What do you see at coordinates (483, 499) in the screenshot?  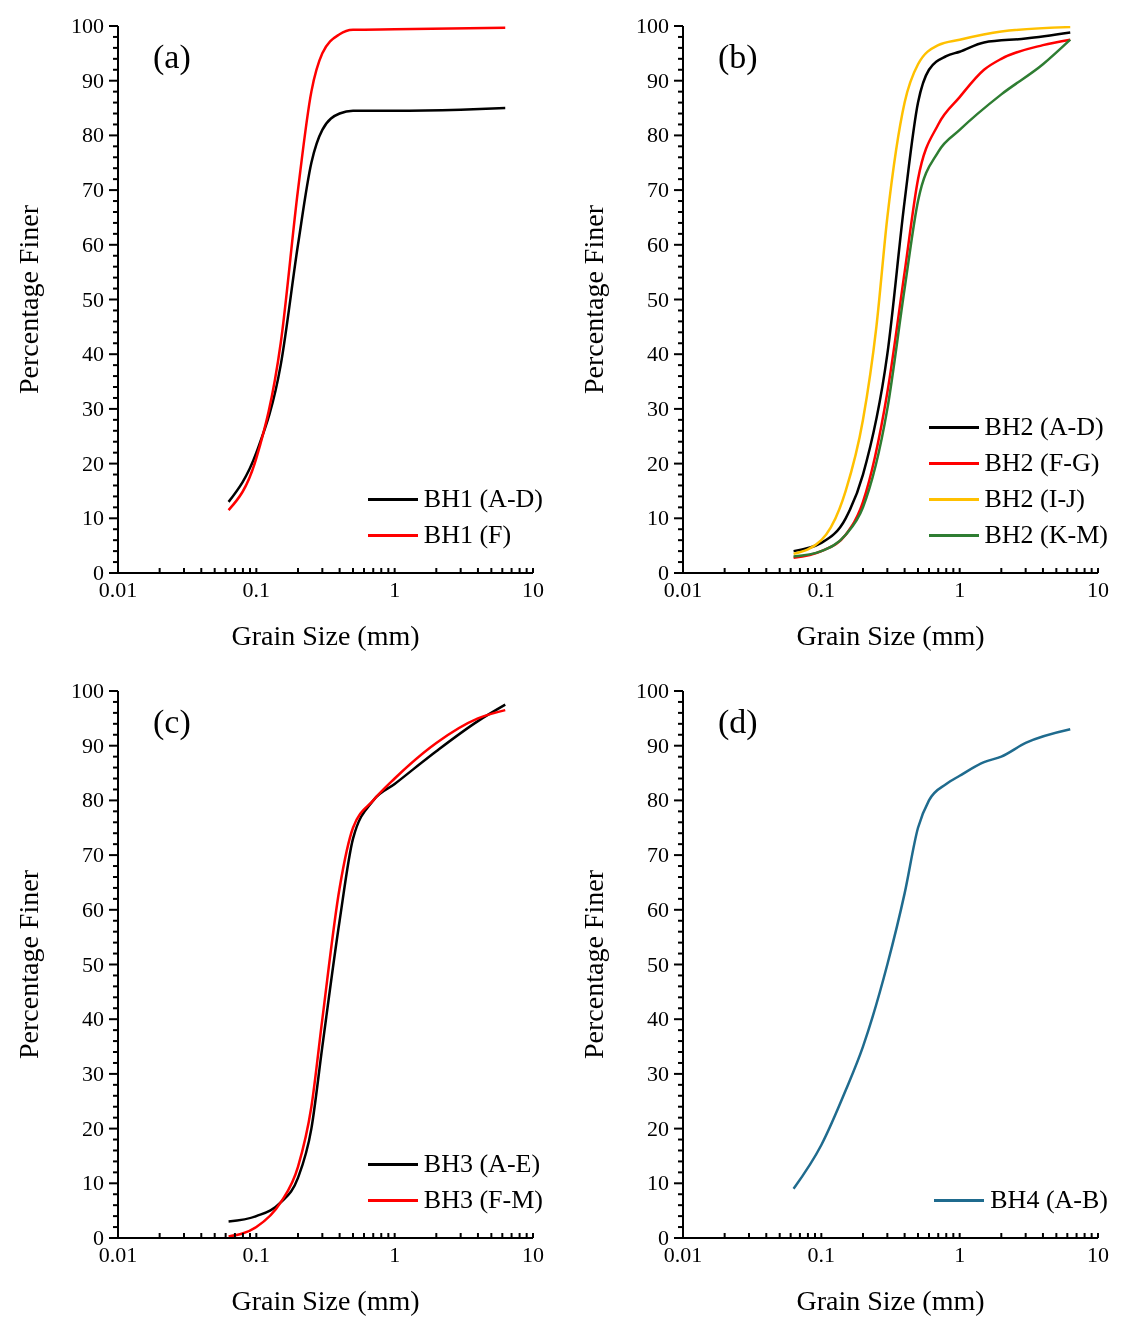 I see `legend-label: BH1 (A-D)` at bounding box center [483, 499].